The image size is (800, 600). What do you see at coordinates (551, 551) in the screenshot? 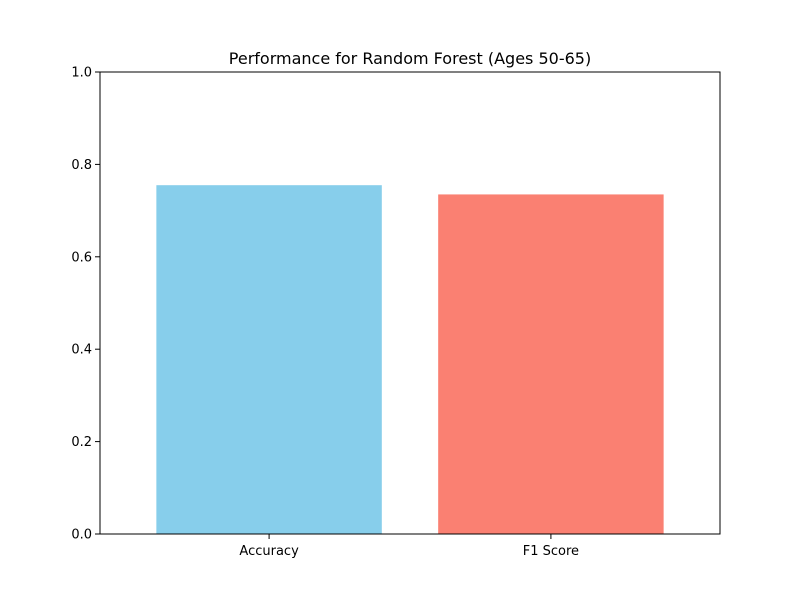
I see `x-tick-label: F1 Score` at bounding box center [551, 551].